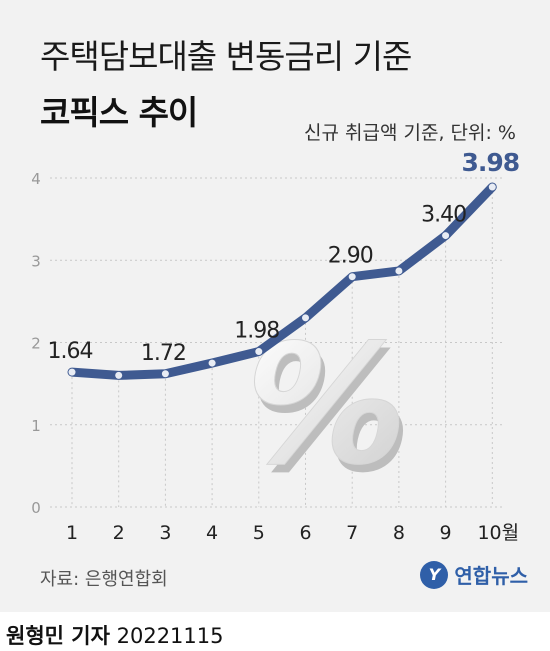 The height and width of the screenshot is (651, 550). Describe the element at coordinates (163, 353) in the screenshot. I see `data-label: 1.72` at that location.